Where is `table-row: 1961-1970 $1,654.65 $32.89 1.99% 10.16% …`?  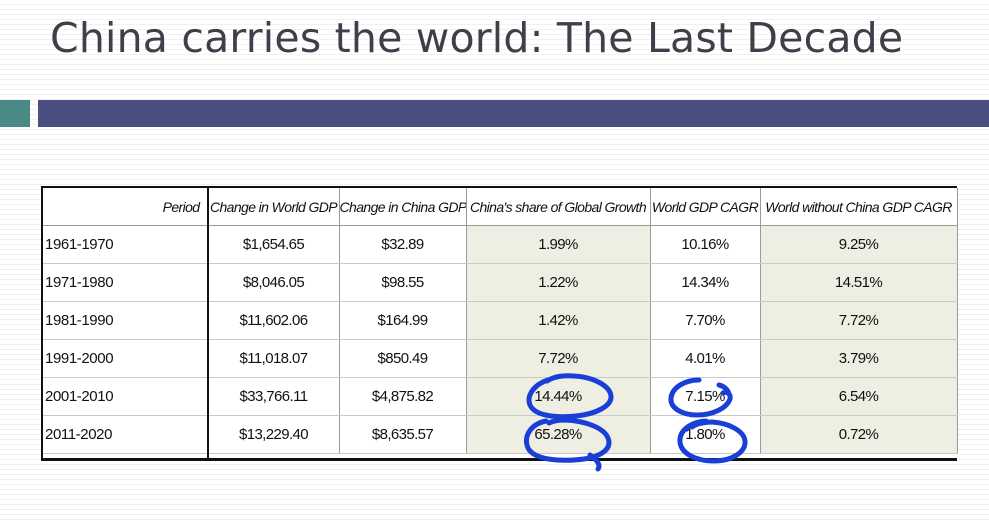
table-row: 1961-1970 $1,654.65 $32.89 1.99% 10.16% … is located at coordinates (499, 244).